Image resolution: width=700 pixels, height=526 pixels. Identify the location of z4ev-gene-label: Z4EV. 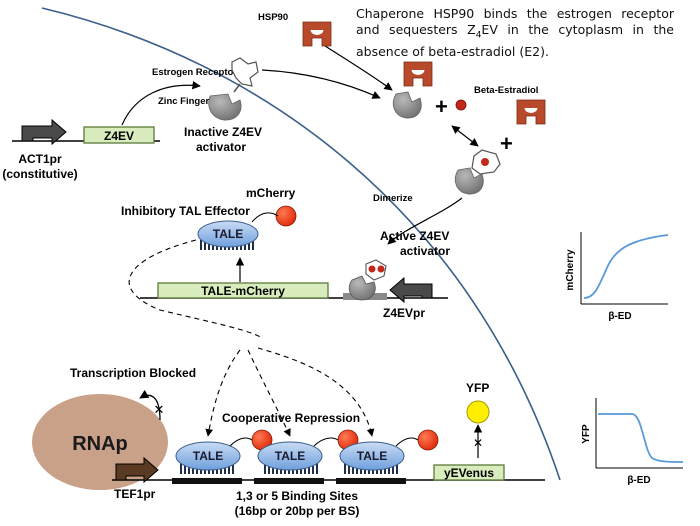
(119, 136).